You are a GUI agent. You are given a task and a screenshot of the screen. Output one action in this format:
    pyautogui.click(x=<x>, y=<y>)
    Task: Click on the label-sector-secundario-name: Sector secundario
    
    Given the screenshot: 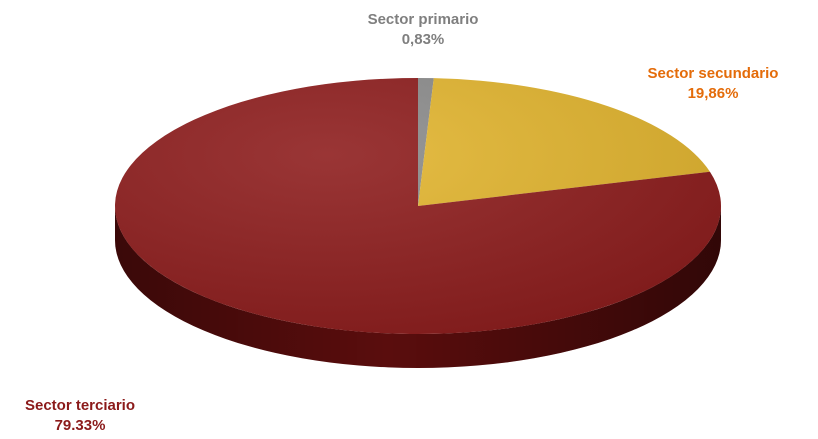 What is the action you would take?
    pyautogui.click(x=713, y=73)
    